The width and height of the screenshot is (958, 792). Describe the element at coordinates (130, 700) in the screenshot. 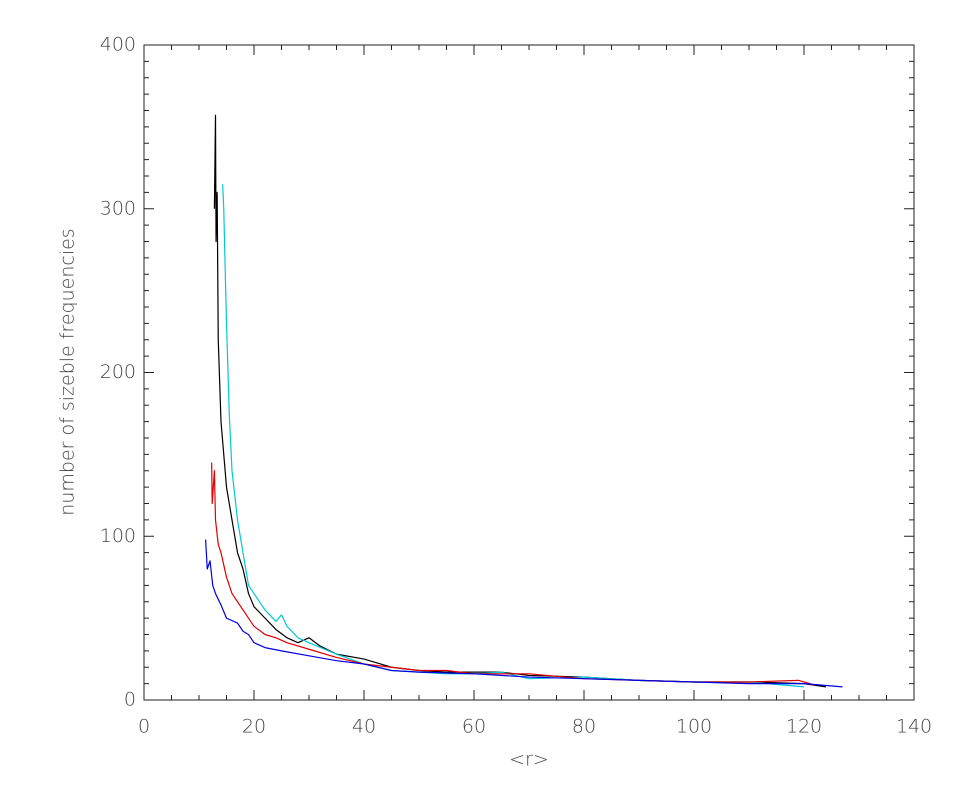

I see `y-tick-label: 0` at that location.